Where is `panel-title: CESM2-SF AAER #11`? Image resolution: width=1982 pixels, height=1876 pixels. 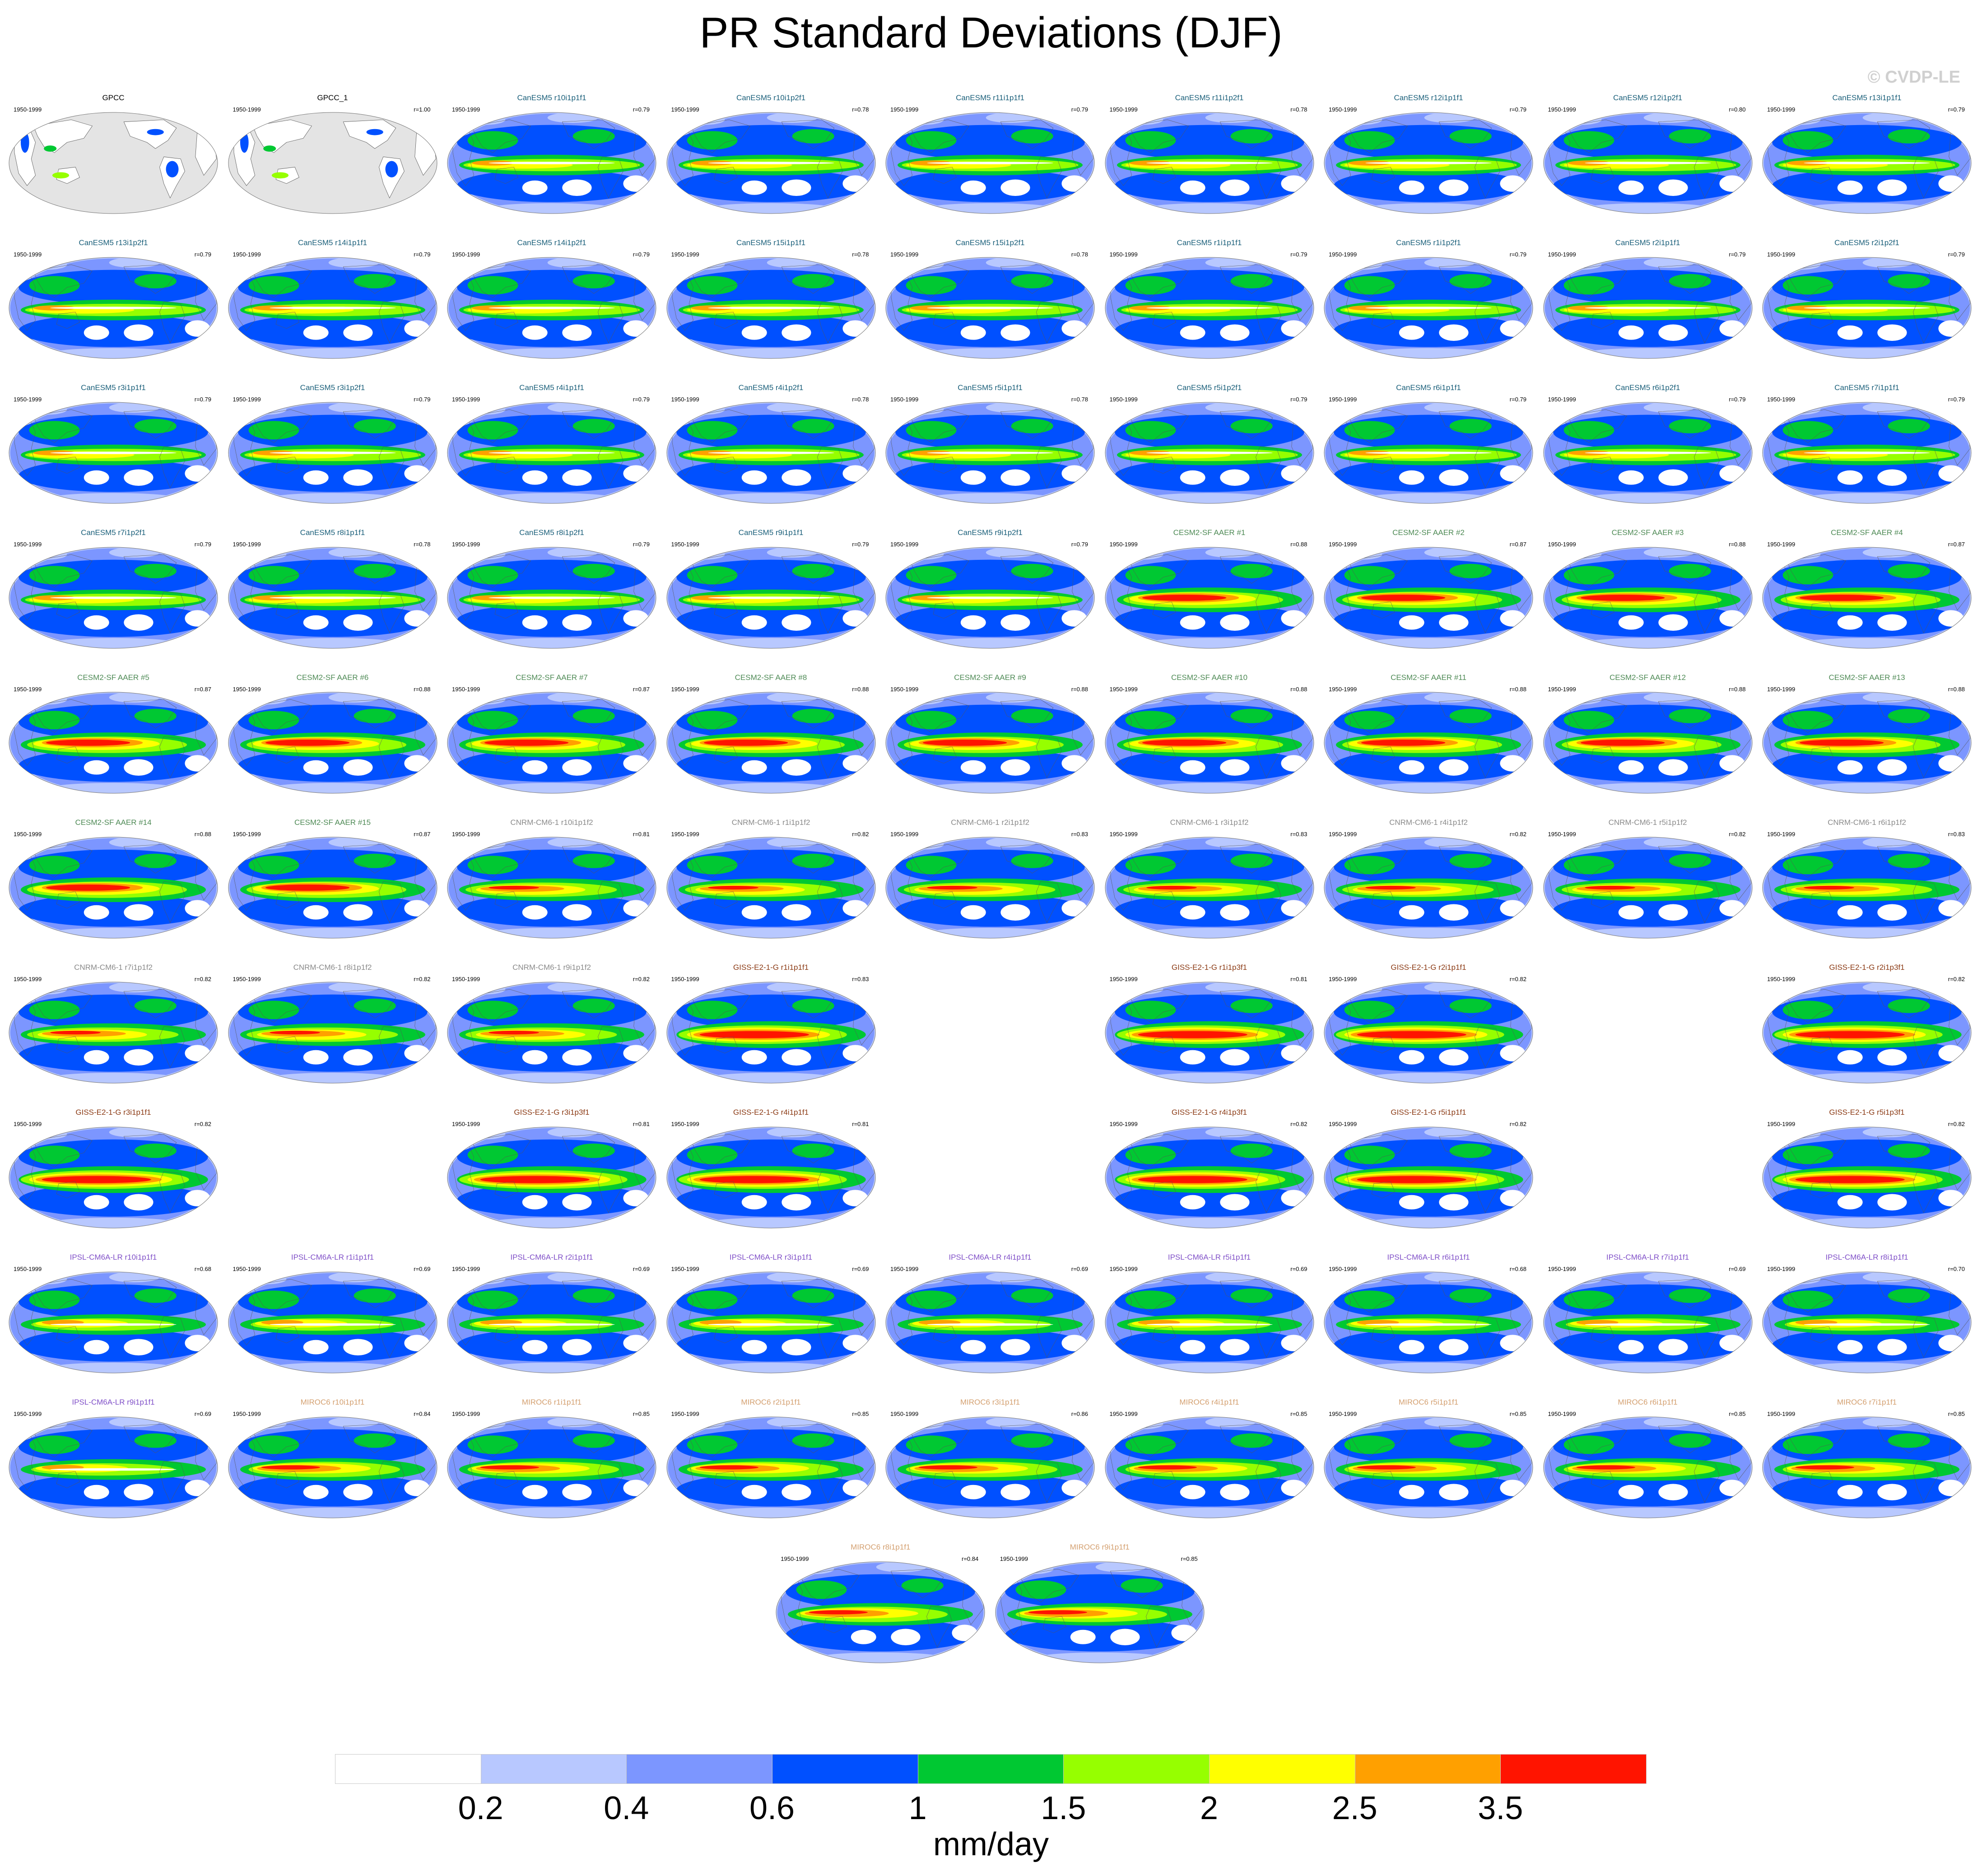
panel-title: CESM2-SF AAER #11 is located at coordinates (1428, 677).